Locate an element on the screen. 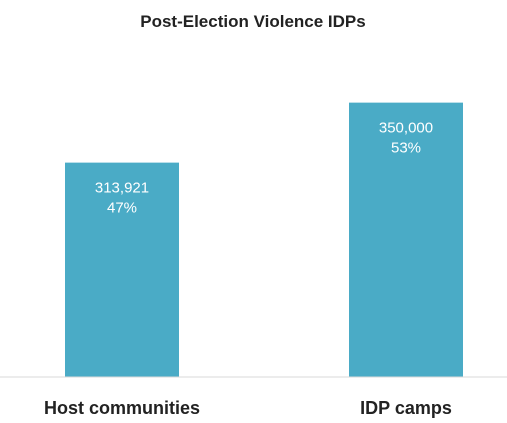  data-label-percent-0: 47% is located at coordinates (122, 208).